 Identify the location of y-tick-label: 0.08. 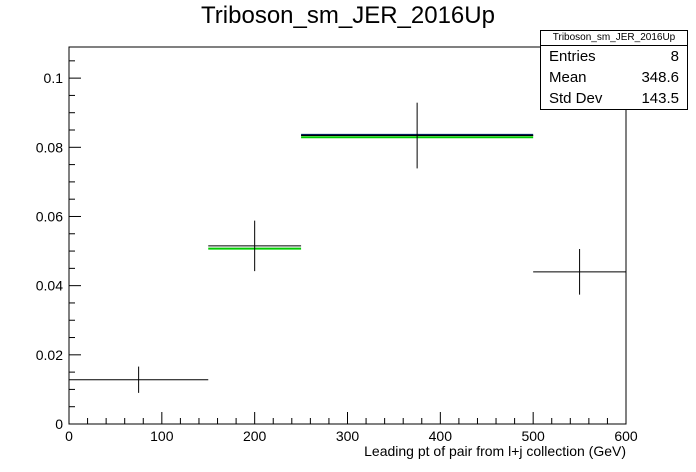
(49, 147).